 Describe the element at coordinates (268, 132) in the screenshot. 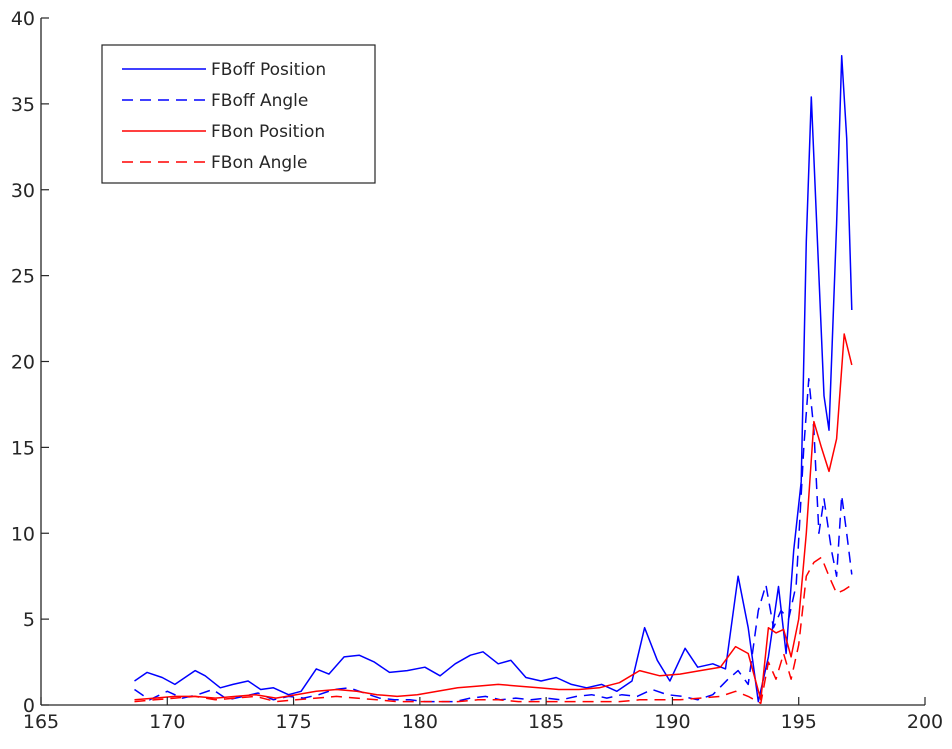

I see `legend-label-3: FBon Position` at that location.